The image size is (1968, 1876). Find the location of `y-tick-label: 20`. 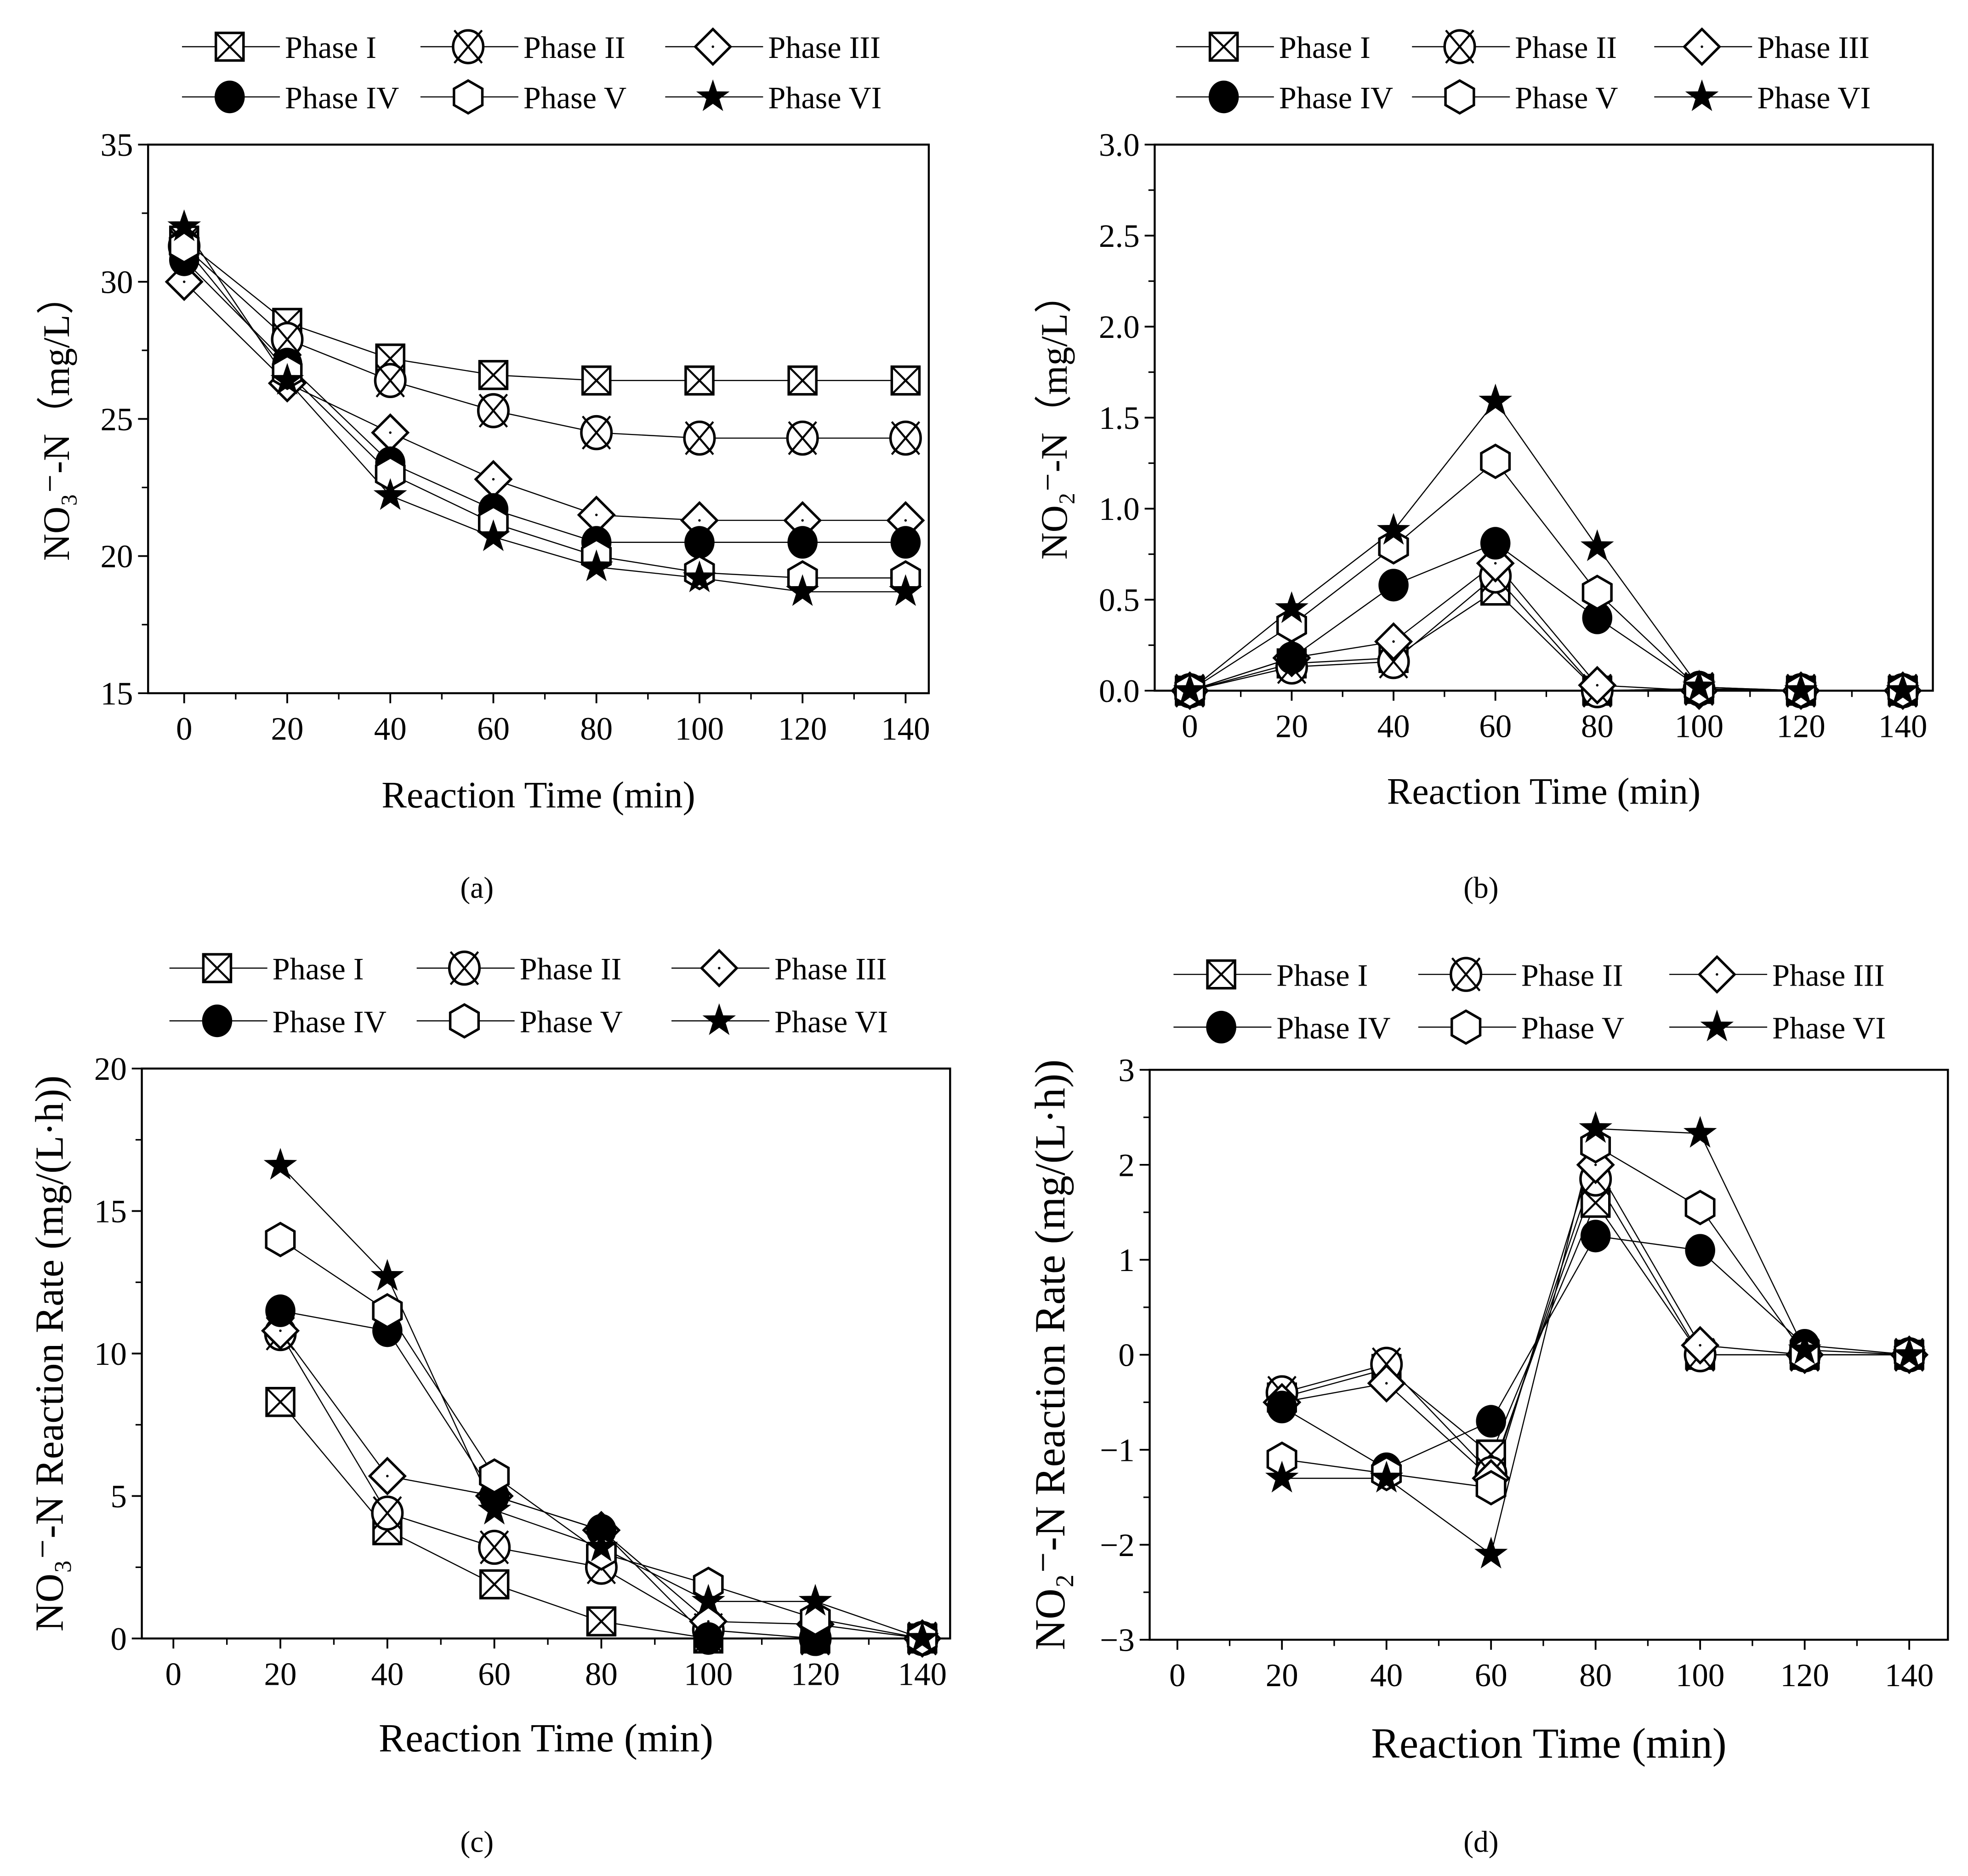

y-tick-label: 20 is located at coordinates (116, 557).